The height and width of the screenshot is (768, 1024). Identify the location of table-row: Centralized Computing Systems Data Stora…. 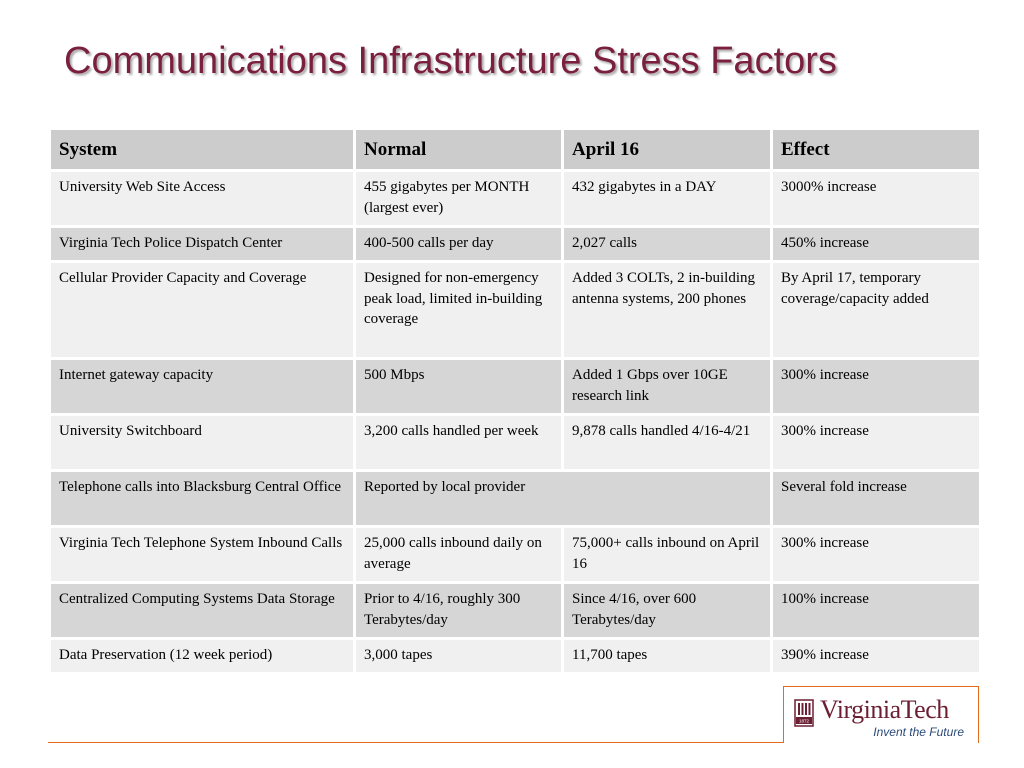
(515, 610).